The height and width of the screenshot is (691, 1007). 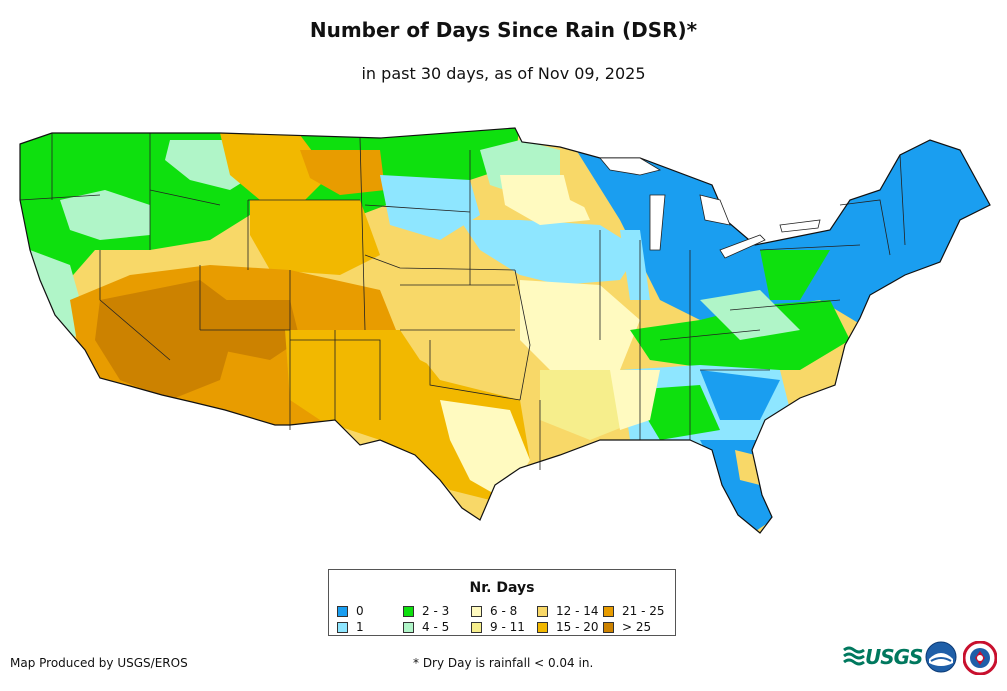 I want to click on region-dakota-blue, so click(x=430, y=207).